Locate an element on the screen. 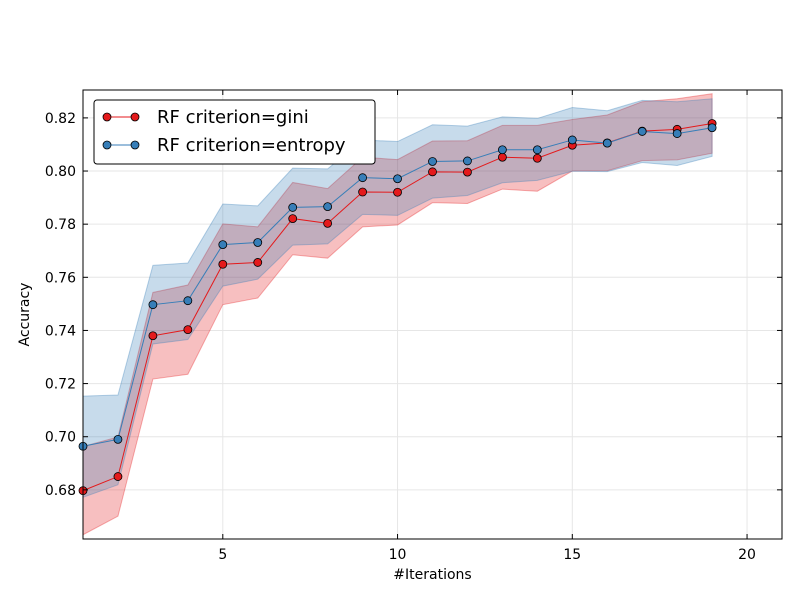 The image size is (800, 600). y-tick-label: 0.82 is located at coordinates (60, 119).